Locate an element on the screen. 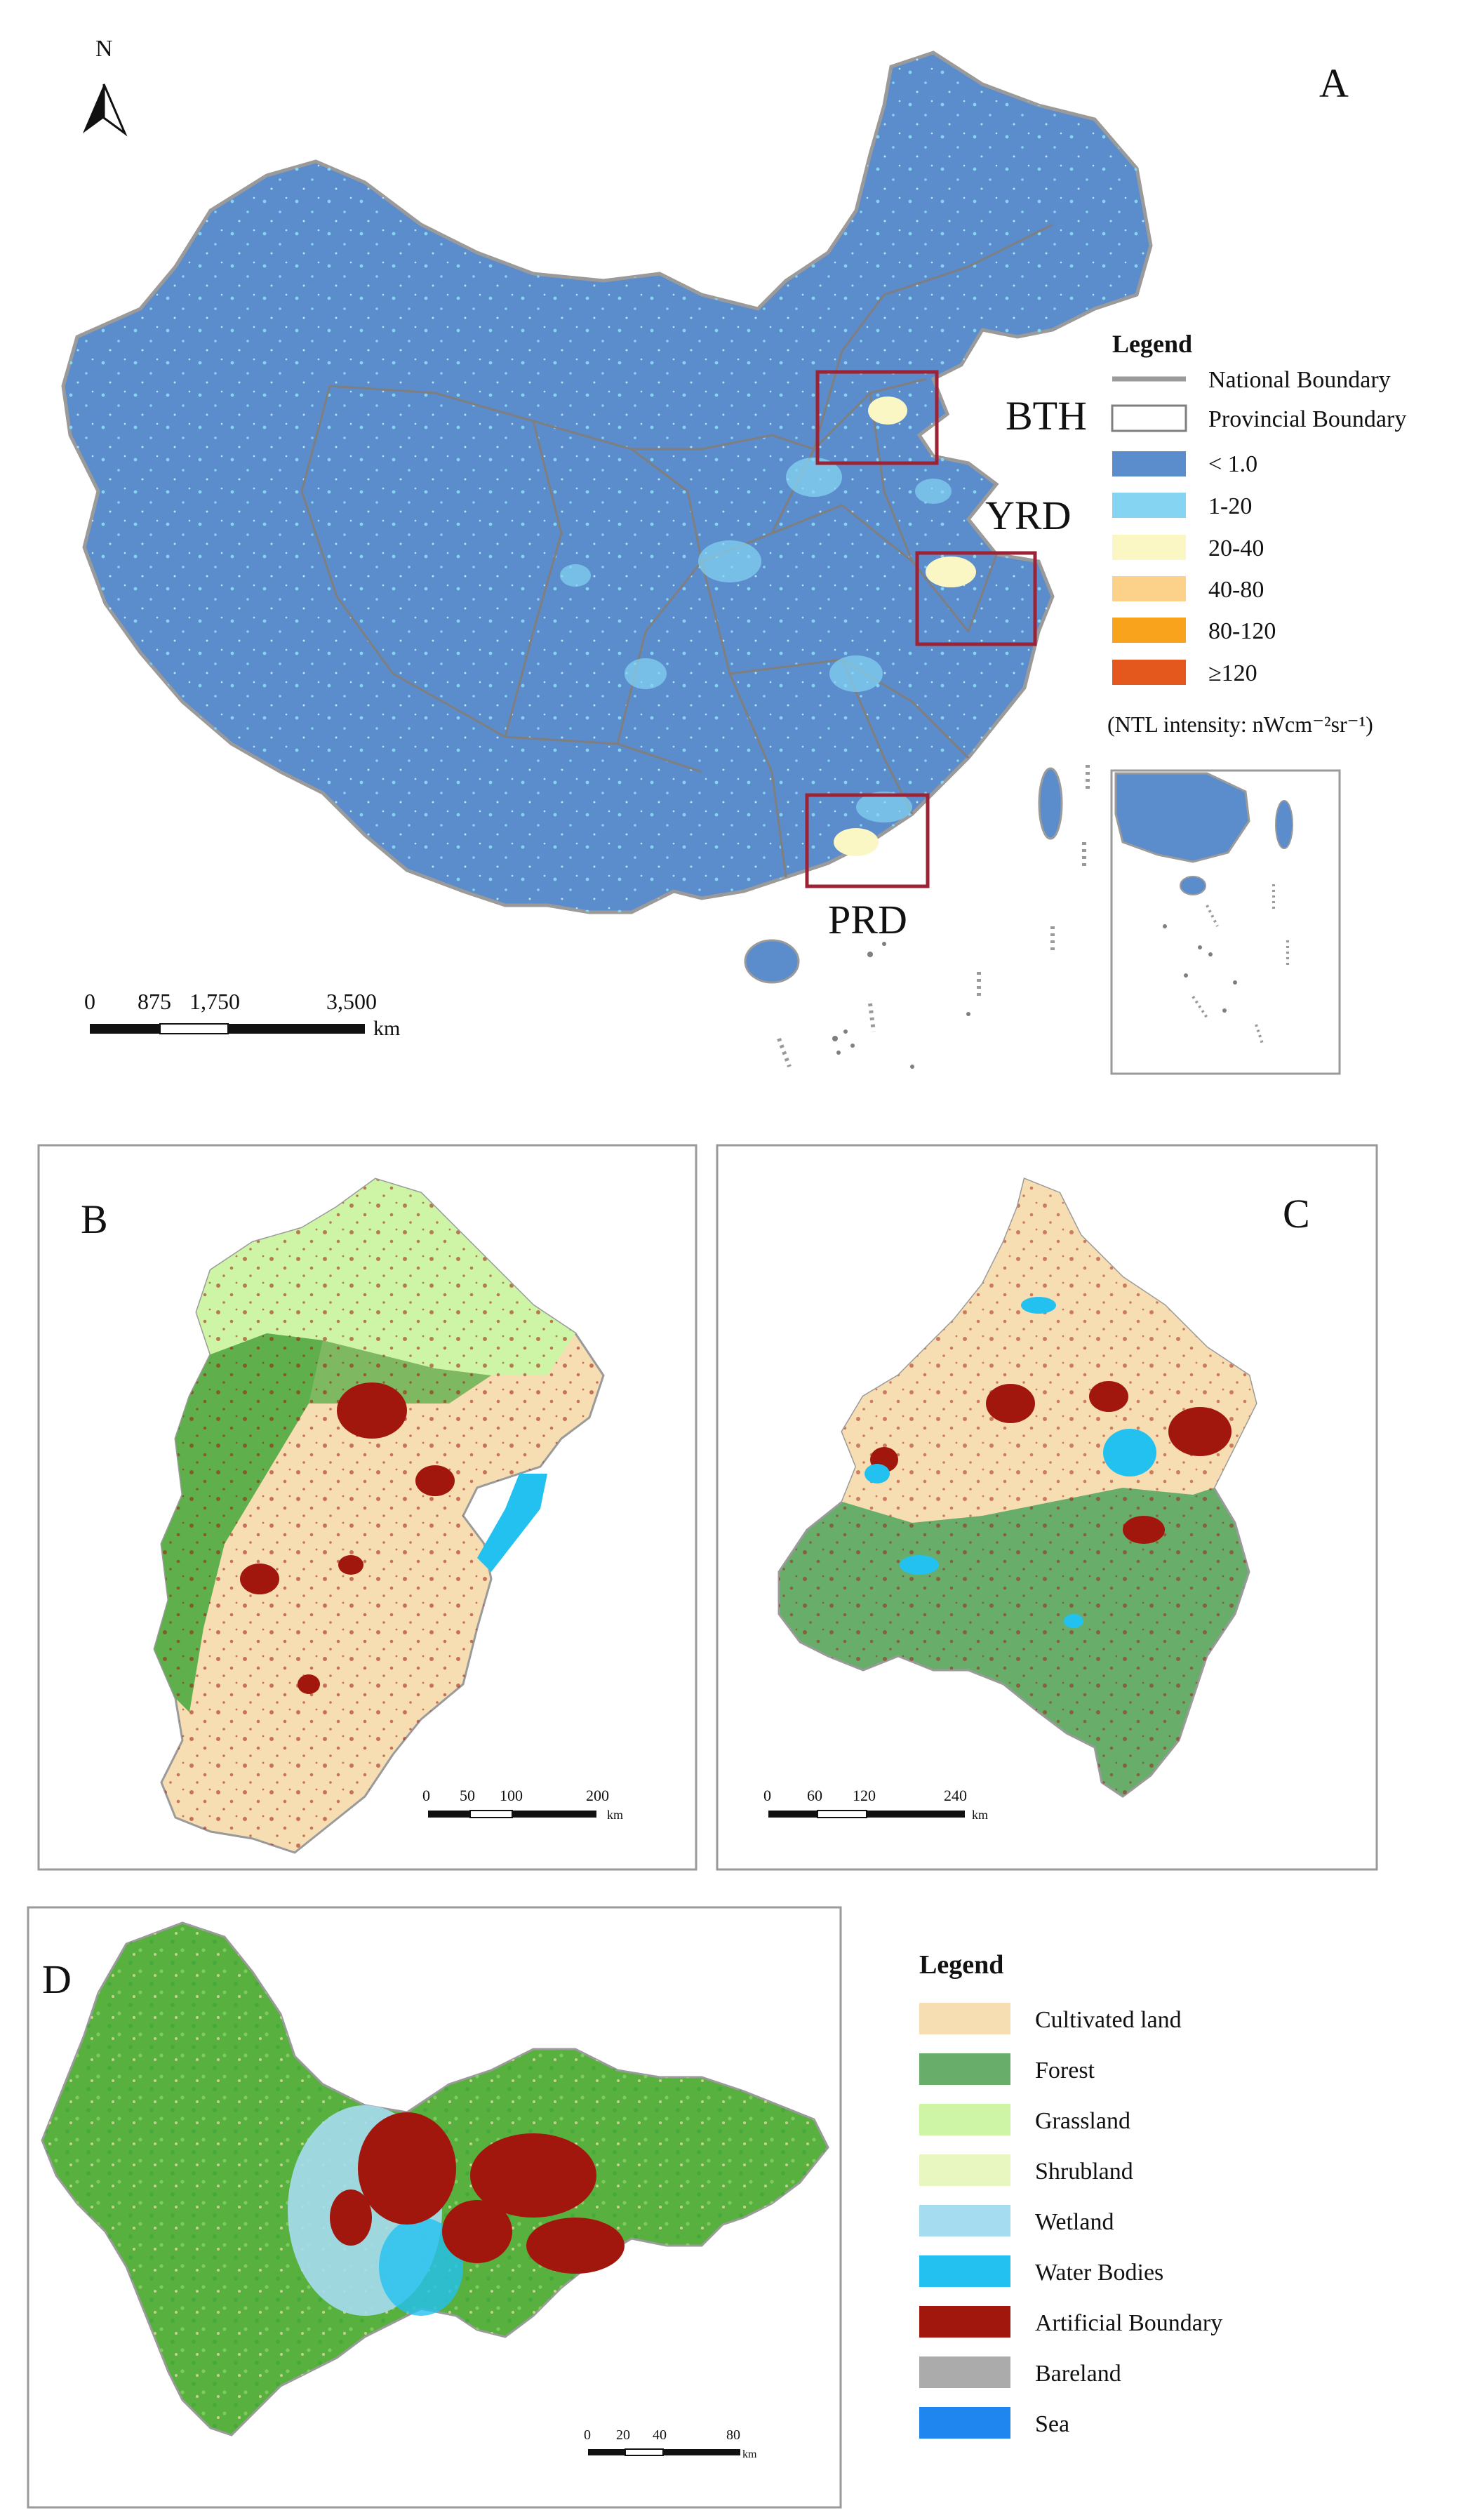 Image resolution: width=1475 pixels, height=2520 pixels. yrd-water-bodies is located at coordinates (1010, 1462).